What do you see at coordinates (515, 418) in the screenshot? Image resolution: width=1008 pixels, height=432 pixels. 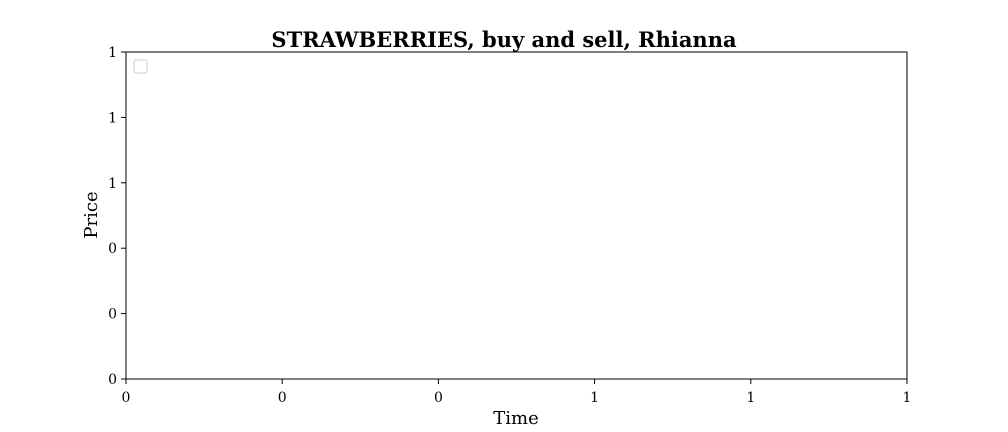 I see `x-axis-label: Time` at bounding box center [515, 418].